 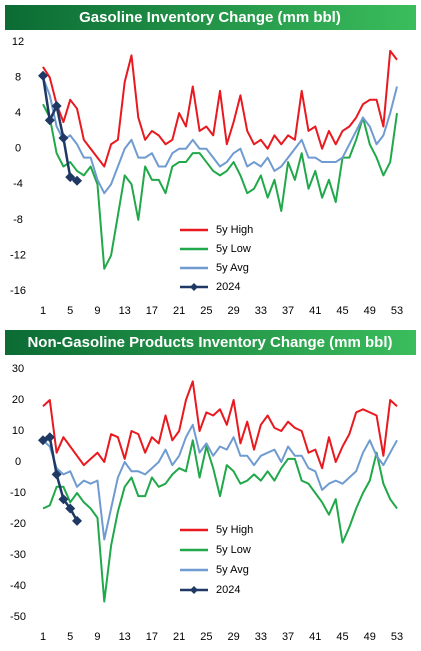 I want to click on chart-title: Gasoline Inventory Change (mm bbl), so click(x=210, y=17).